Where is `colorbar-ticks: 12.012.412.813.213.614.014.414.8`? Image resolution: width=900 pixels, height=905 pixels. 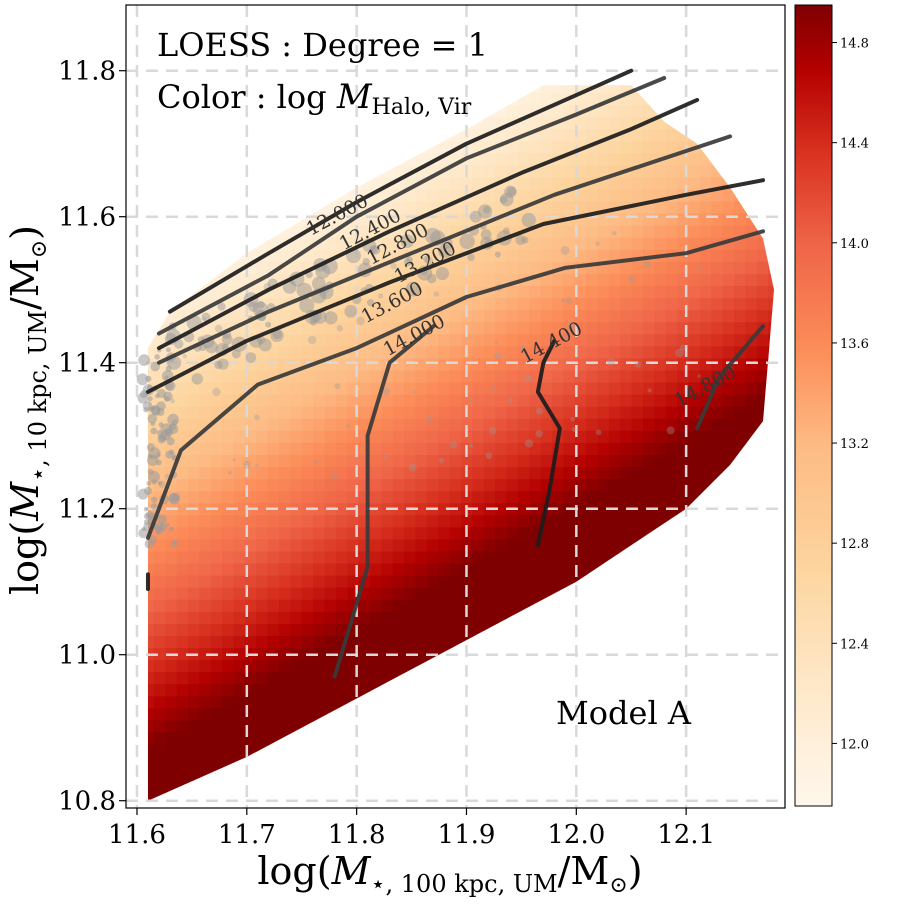 colorbar-ticks: 12.012.412.813.213.614.014.414.8 is located at coordinates (850, 394).